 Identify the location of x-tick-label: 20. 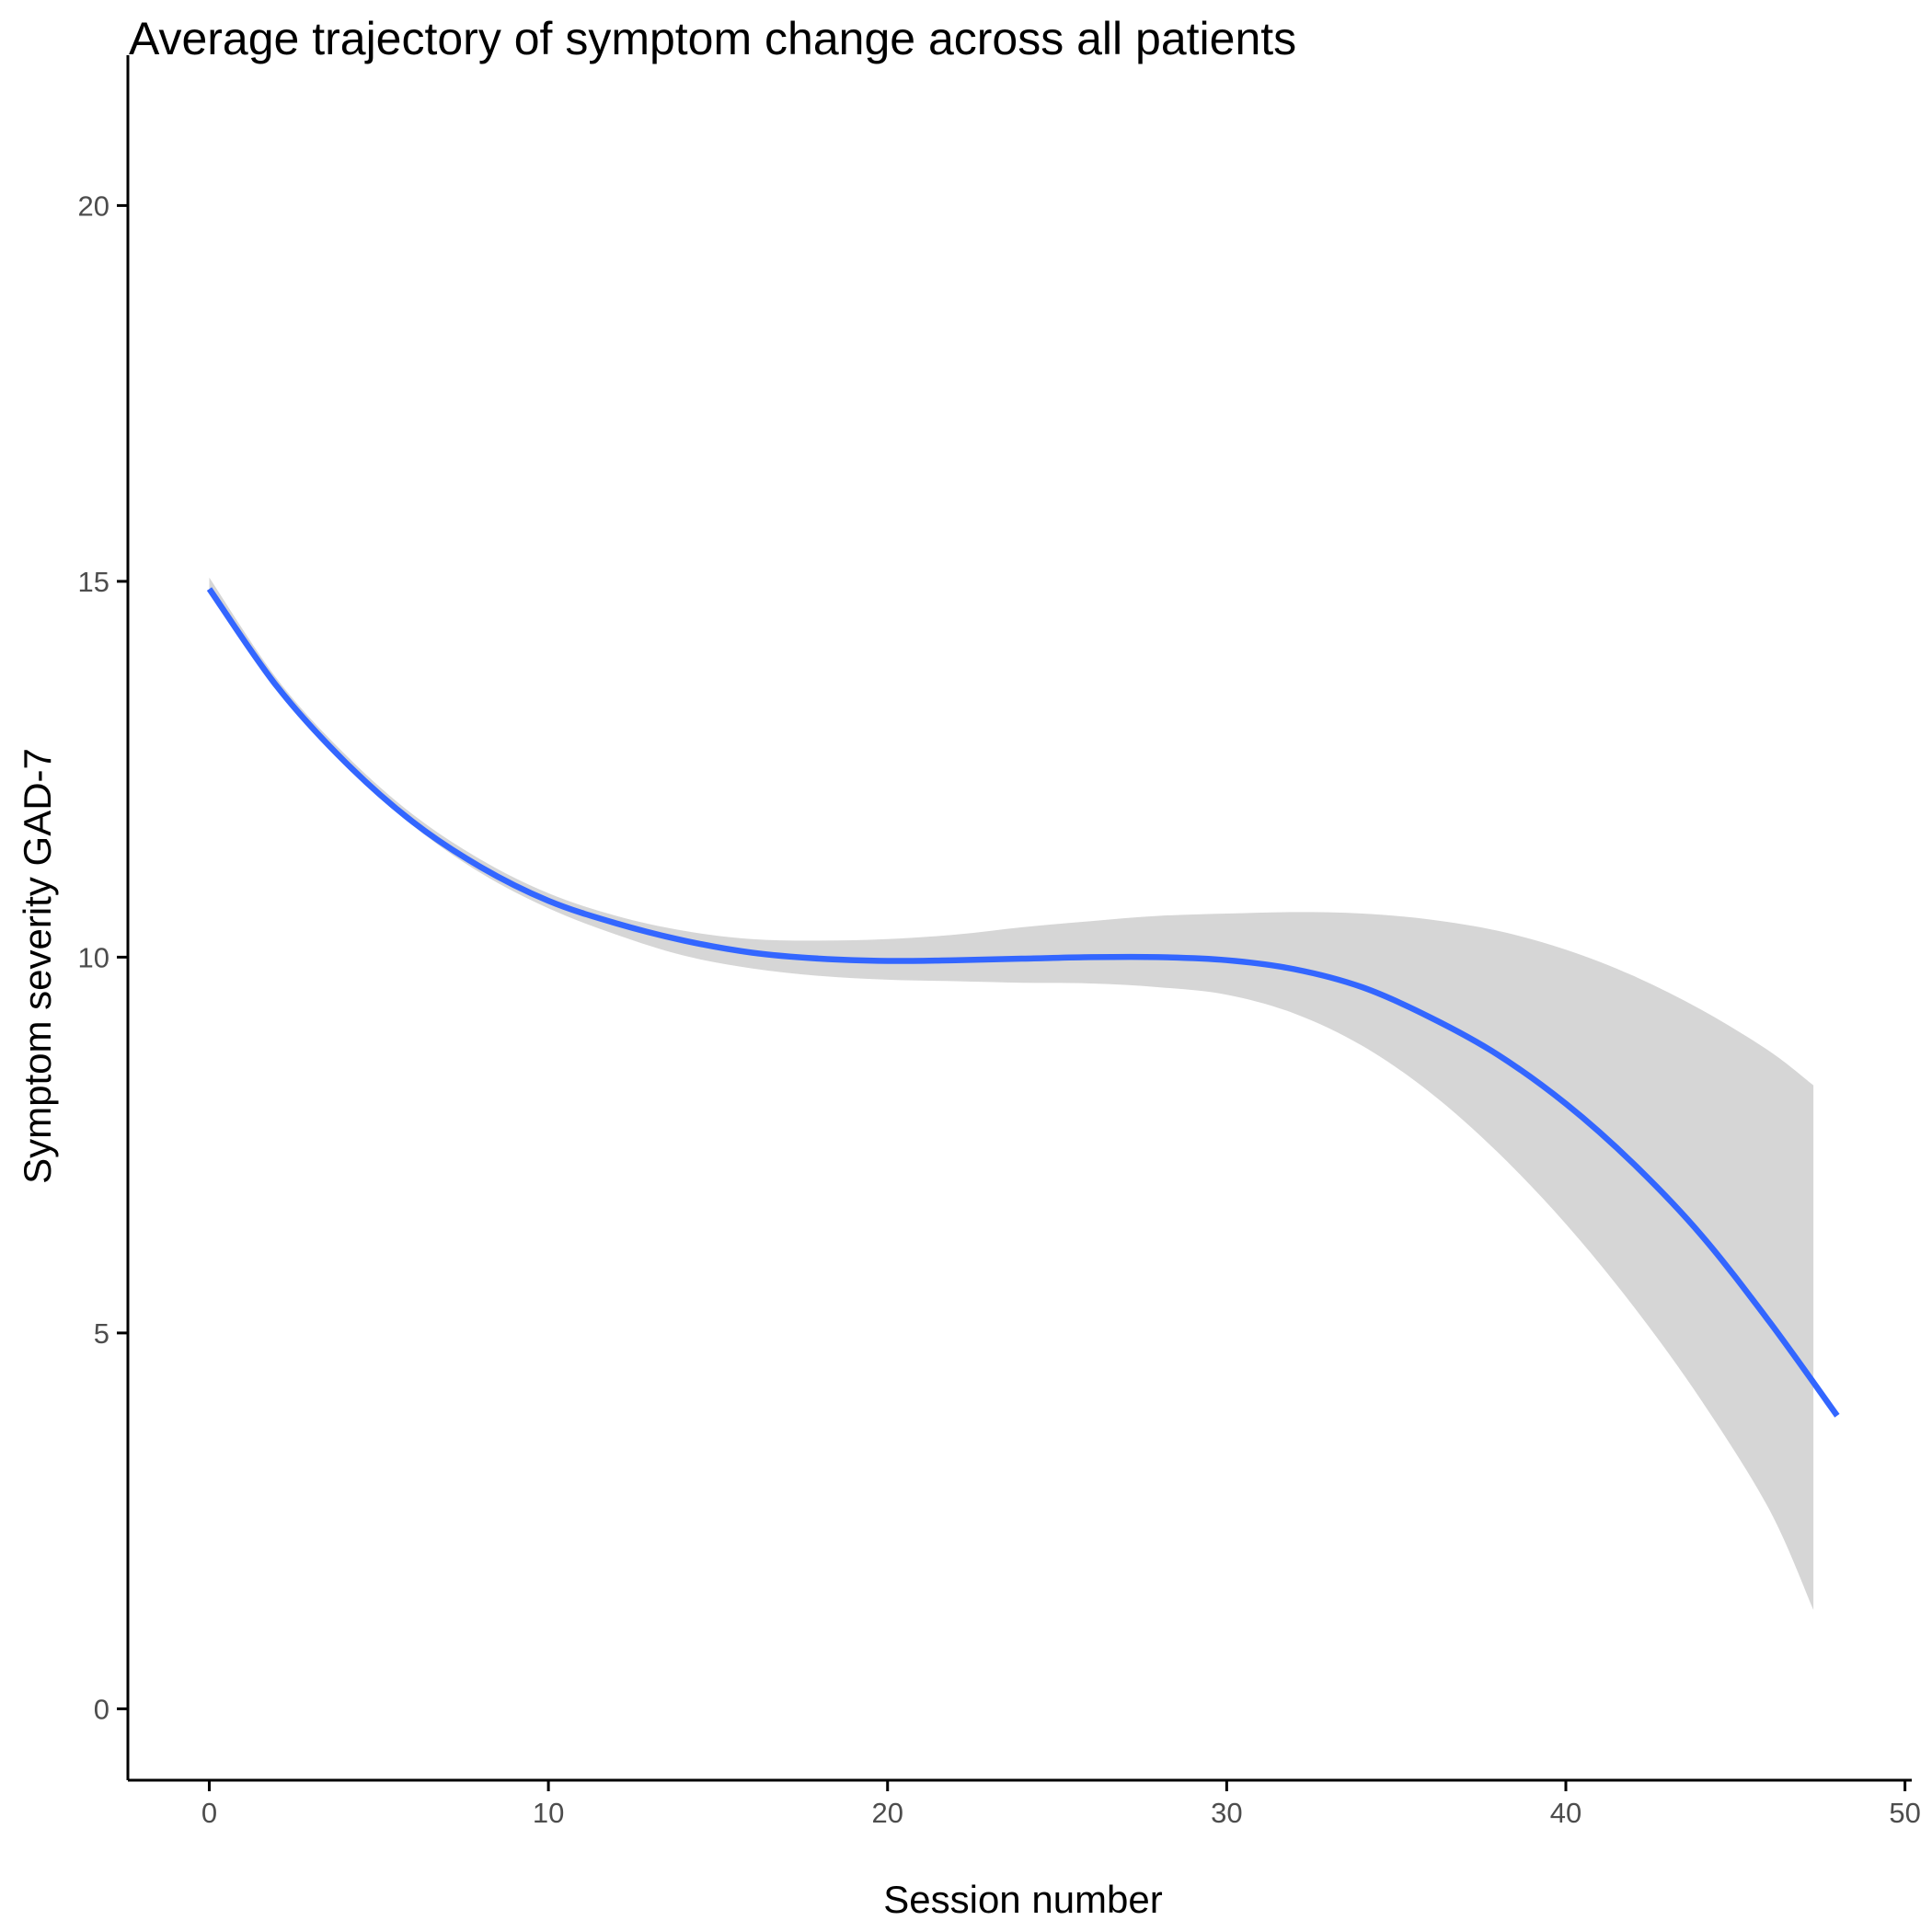
(887, 1813).